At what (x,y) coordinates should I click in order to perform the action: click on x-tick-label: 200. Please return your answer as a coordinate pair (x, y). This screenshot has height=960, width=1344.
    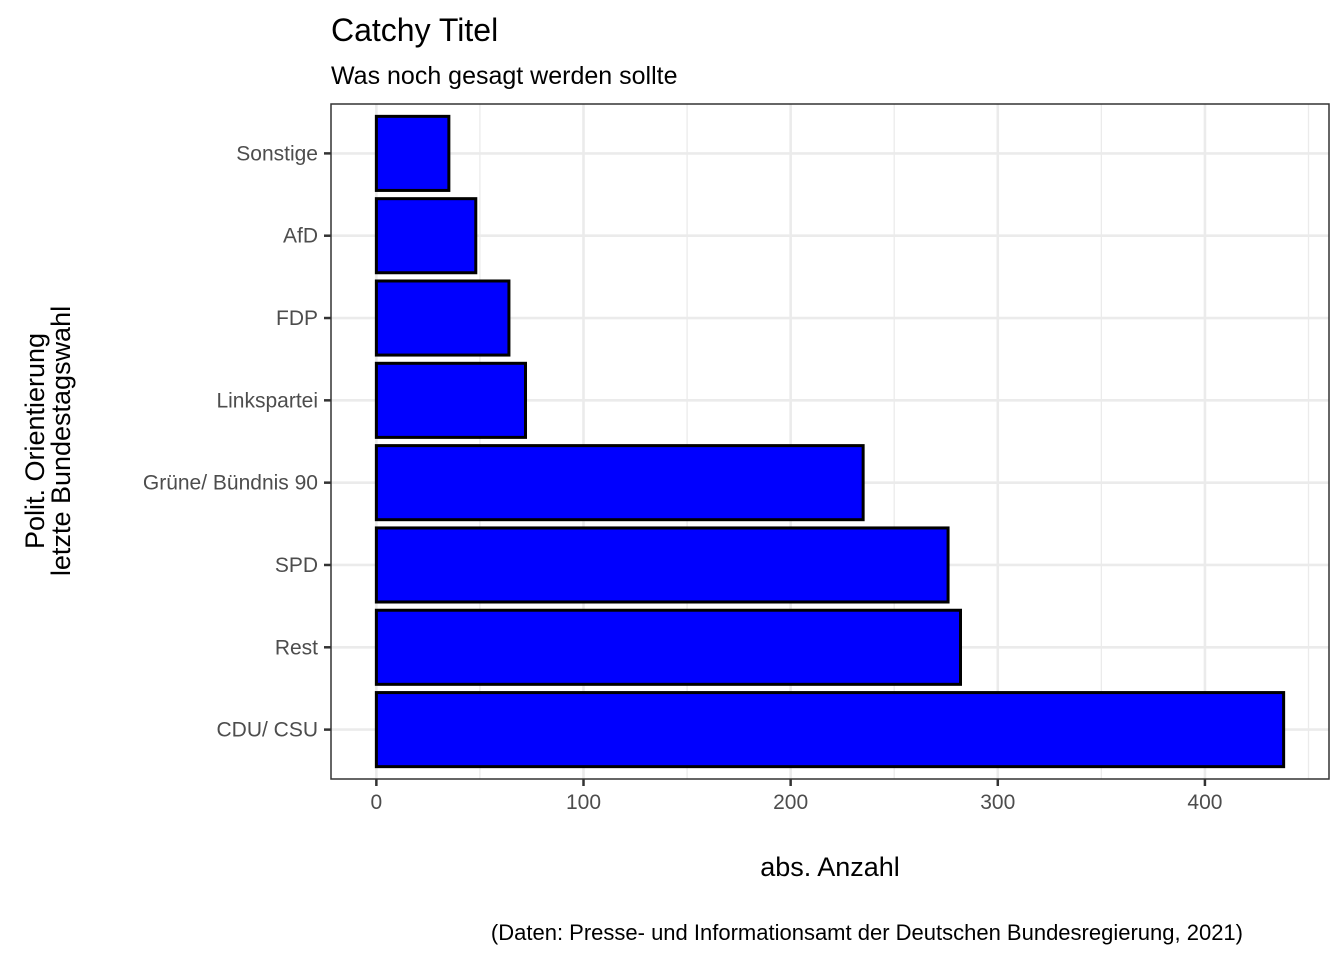
    Looking at the image, I should click on (790, 802).